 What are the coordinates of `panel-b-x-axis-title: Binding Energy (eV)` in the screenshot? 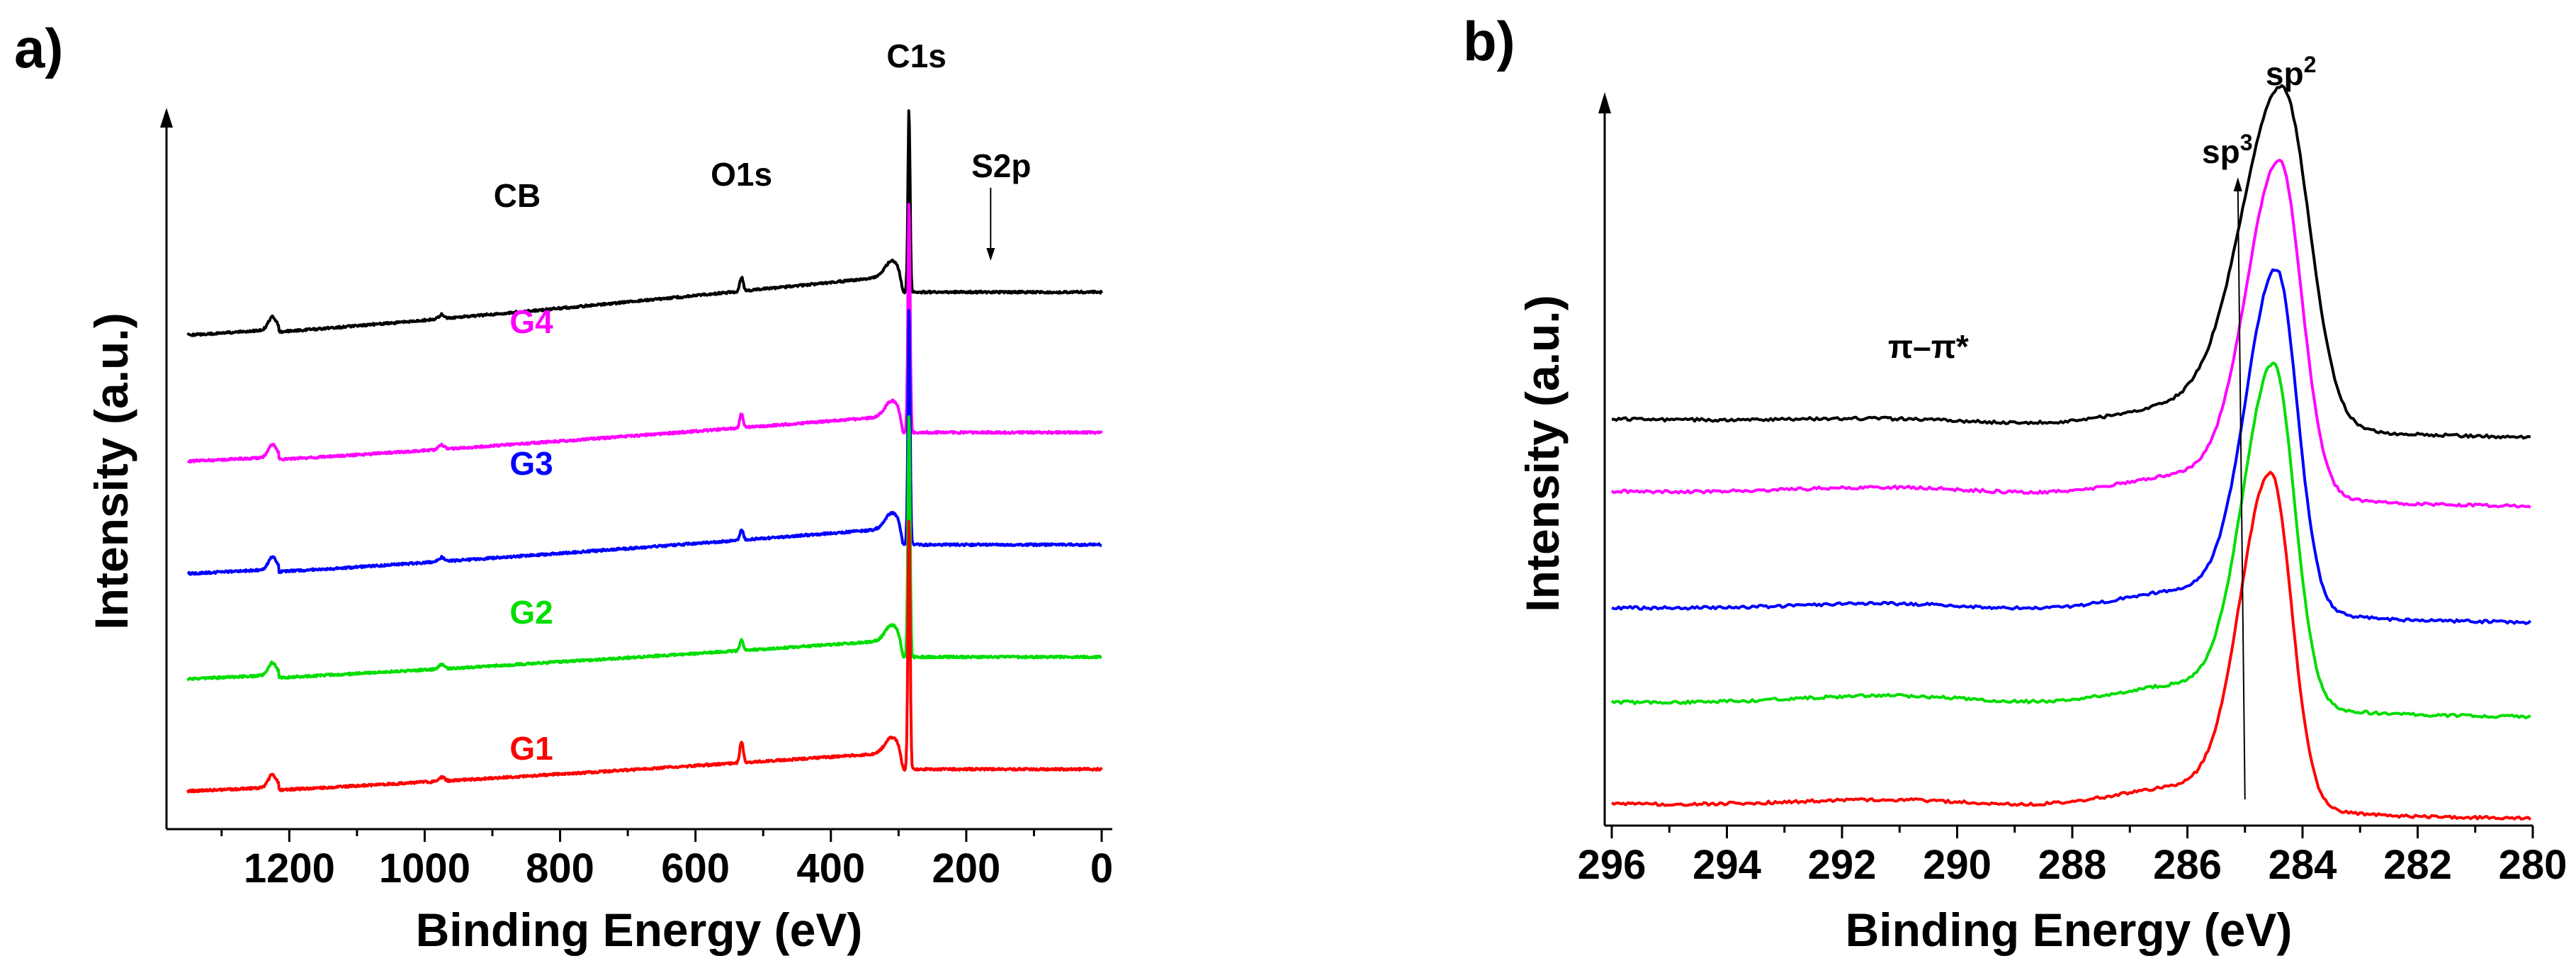 It's located at (2069, 930).